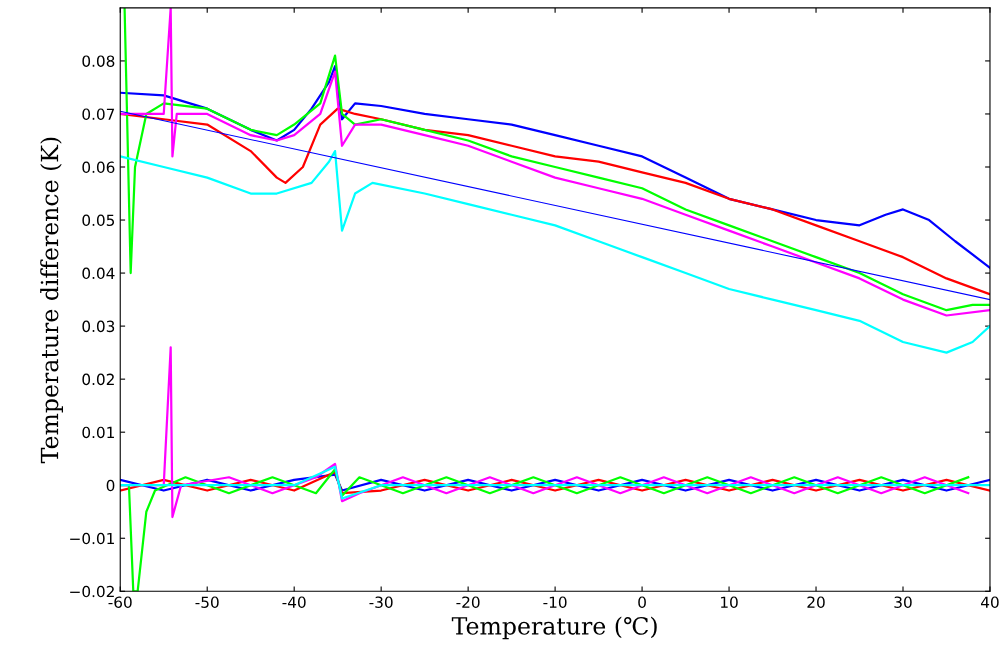 The image size is (1002, 657). What do you see at coordinates (98, 379) in the screenshot?
I see `y-tick-label: 0.02` at bounding box center [98, 379].